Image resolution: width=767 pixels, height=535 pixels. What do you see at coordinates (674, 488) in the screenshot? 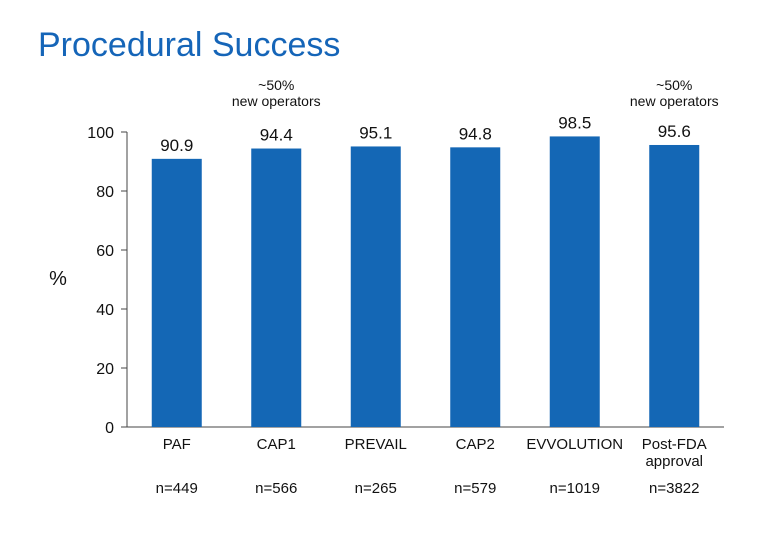
I see `sample-size-label: n=3822` at bounding box center [674, 488].